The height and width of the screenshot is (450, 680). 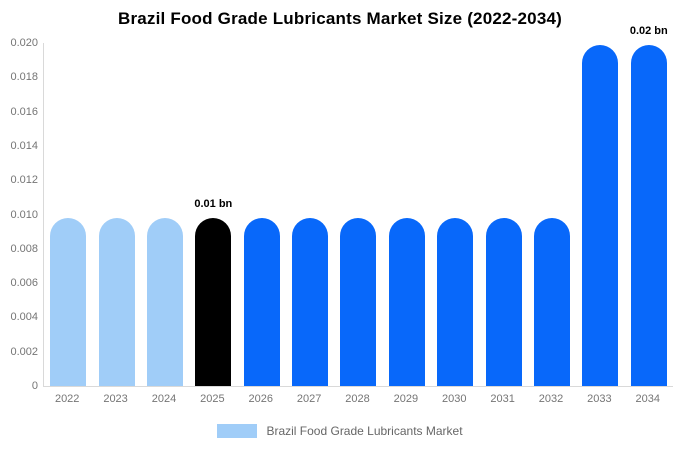 I want to click on bar-slot-2029, so click(x=407, y=214).